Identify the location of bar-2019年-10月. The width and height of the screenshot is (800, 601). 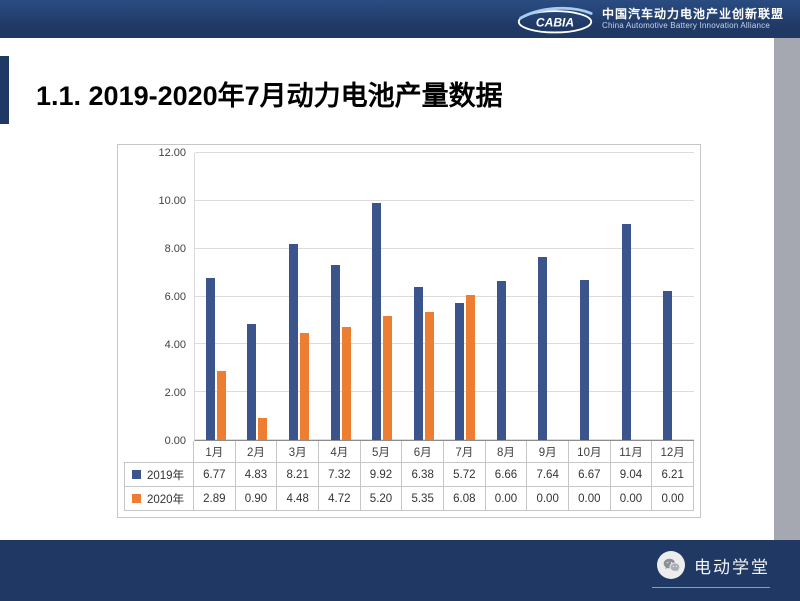
(584, 360).